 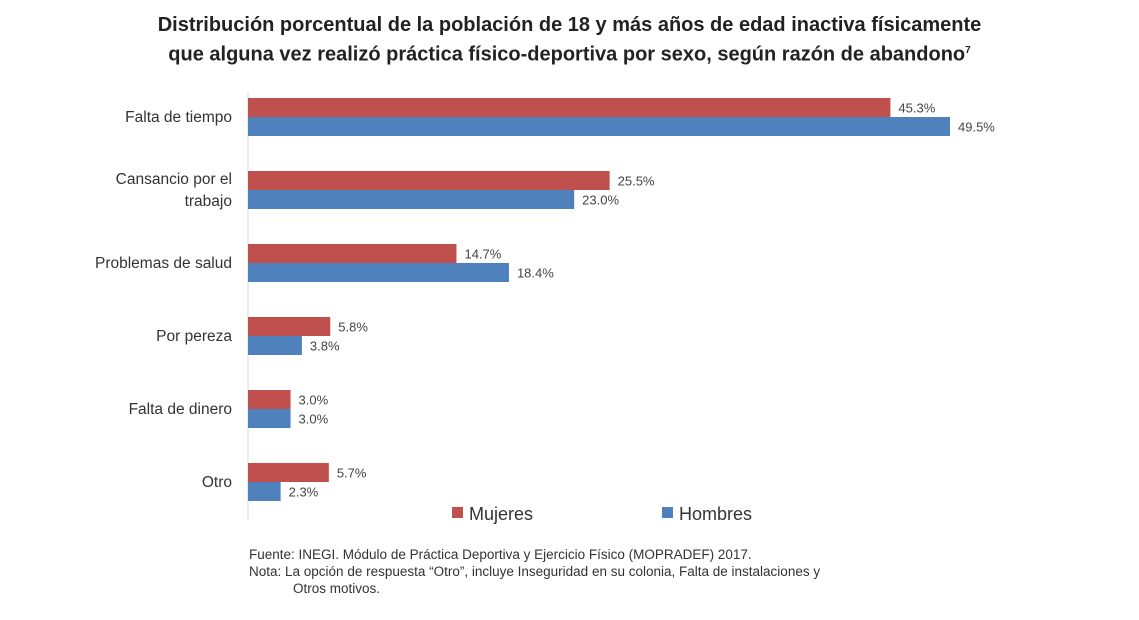 I want to click on category-label: Problemas de salud, so click(x=163, y=263).